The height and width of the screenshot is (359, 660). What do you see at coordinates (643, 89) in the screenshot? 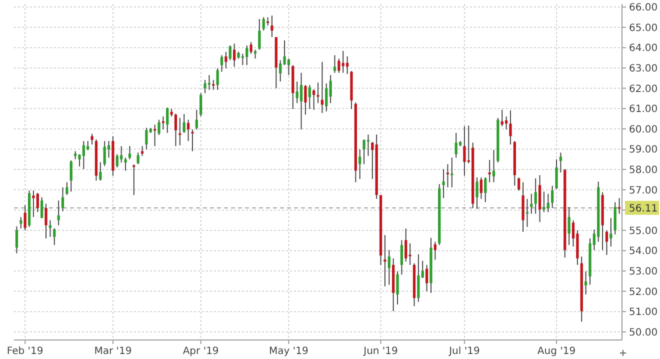
I see `y-tick-label: 62.00` at bounding box center [643, 89].